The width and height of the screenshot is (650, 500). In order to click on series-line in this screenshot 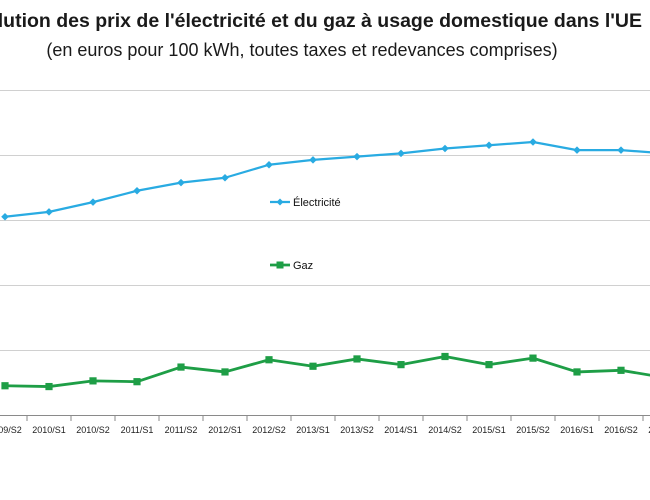, I will do `click(327, 371)`.